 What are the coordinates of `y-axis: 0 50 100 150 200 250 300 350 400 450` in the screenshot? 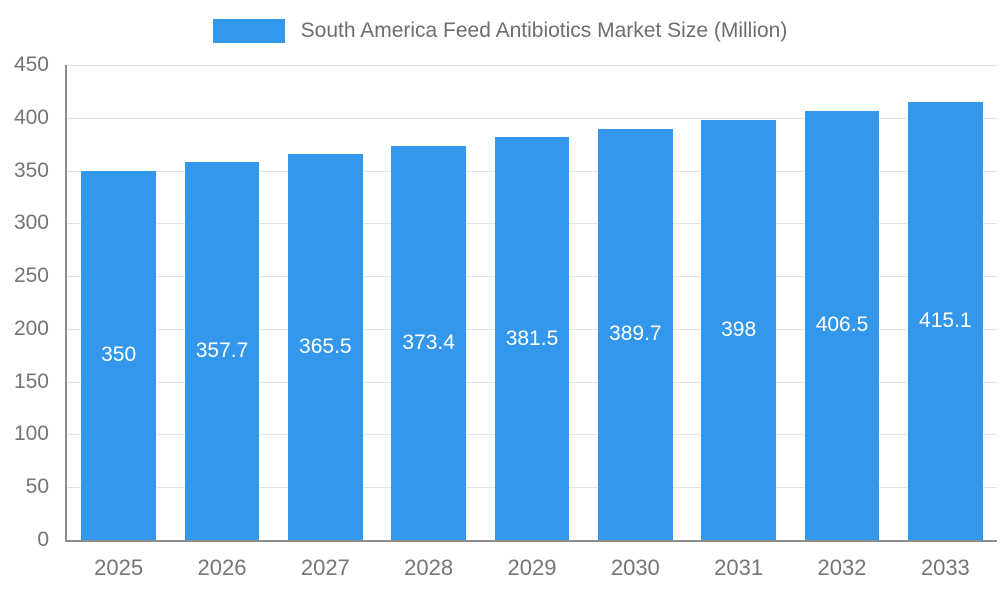 It's located at (27, 302).